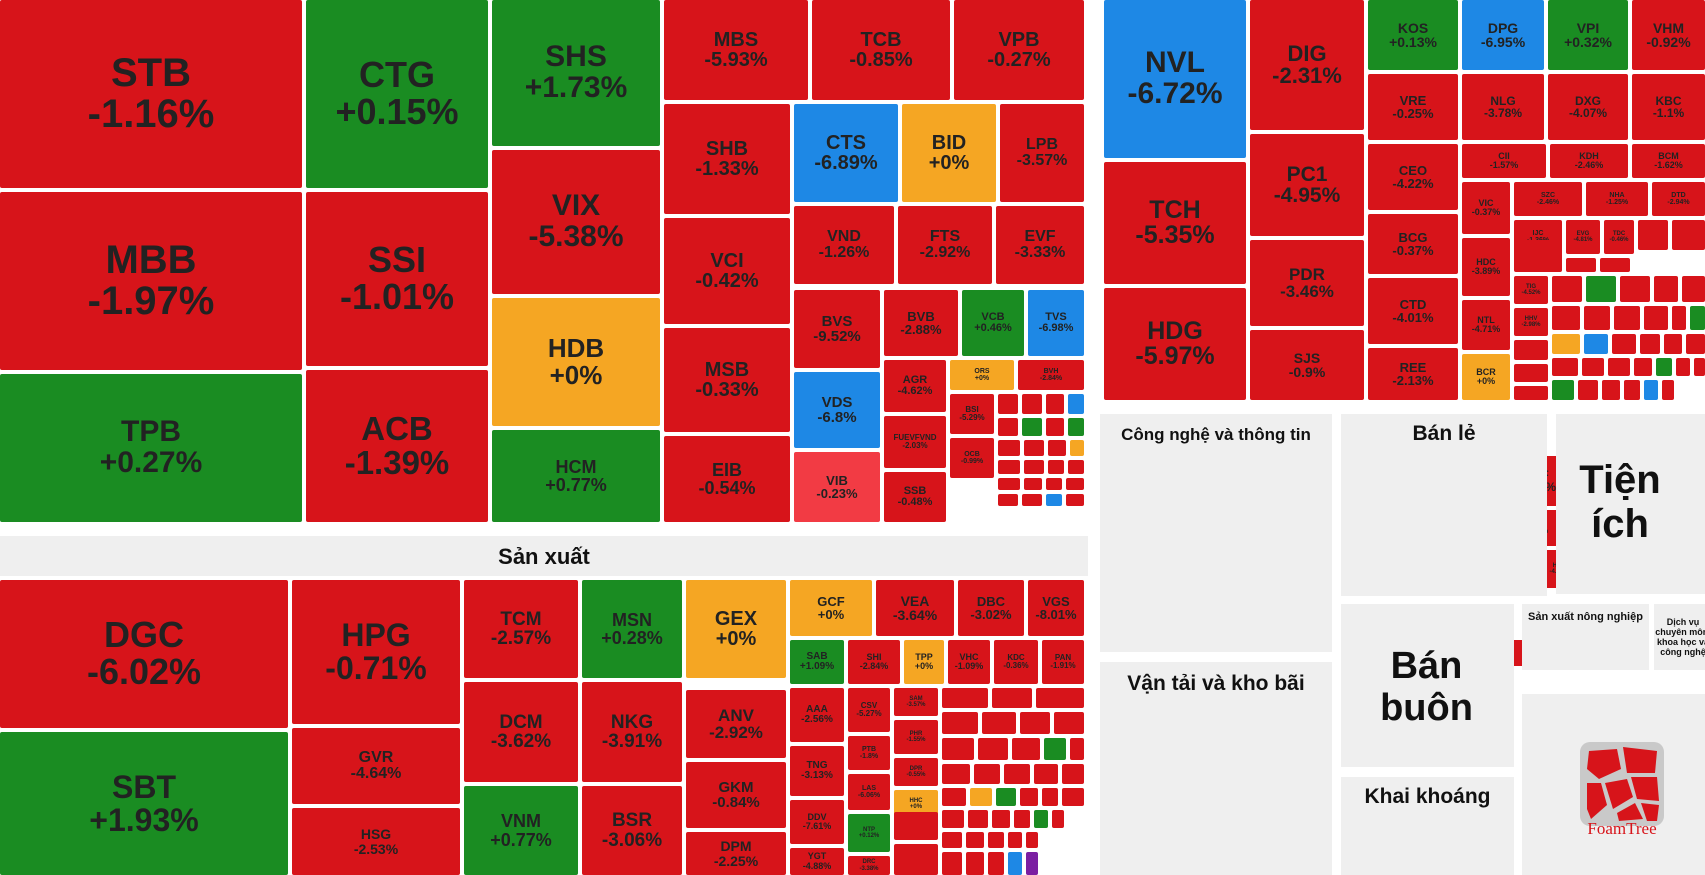 This screenshot has width=1705, height=875. Describe the element at coordinates (1307, 185) in the screenshot. I see `tile-pc1: PC1 -4.95%` at that location.